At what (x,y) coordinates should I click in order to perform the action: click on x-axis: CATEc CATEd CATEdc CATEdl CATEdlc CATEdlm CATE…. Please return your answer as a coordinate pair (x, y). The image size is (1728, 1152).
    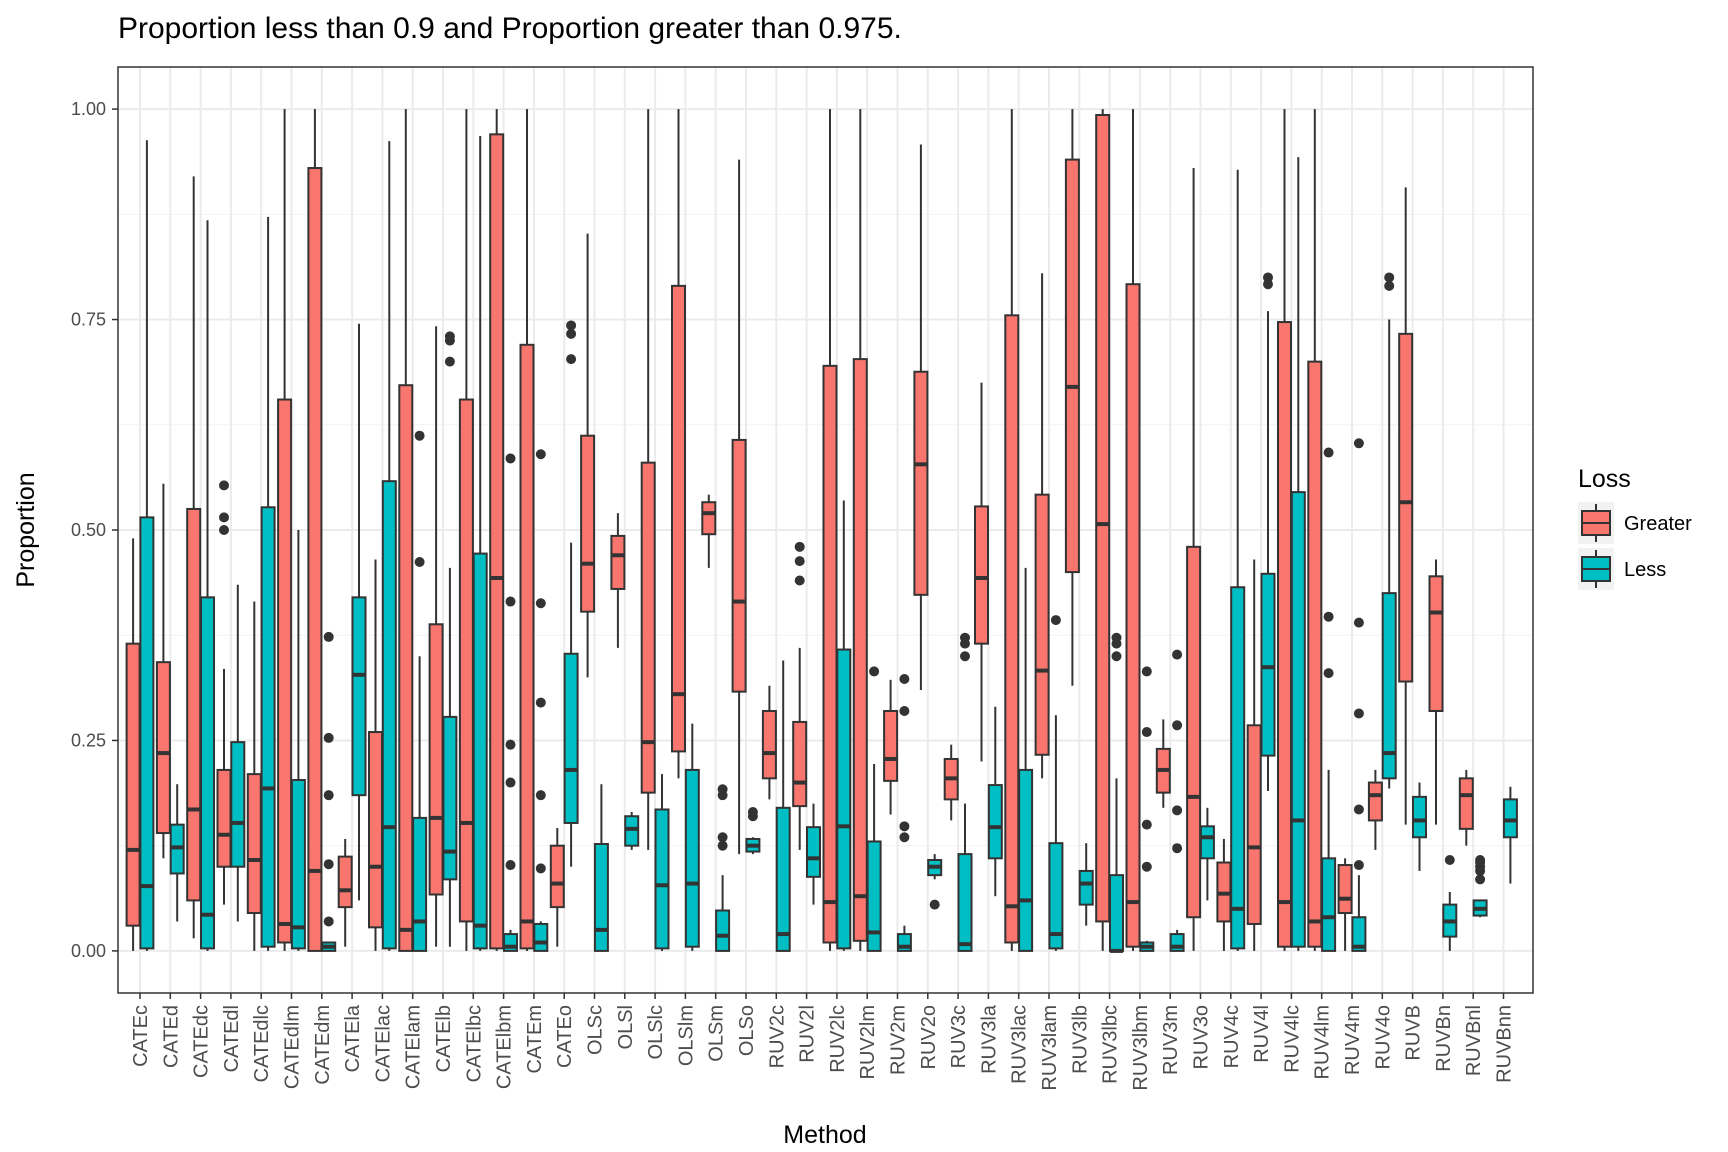
    Looking at the image, I should click on (823, 1042).